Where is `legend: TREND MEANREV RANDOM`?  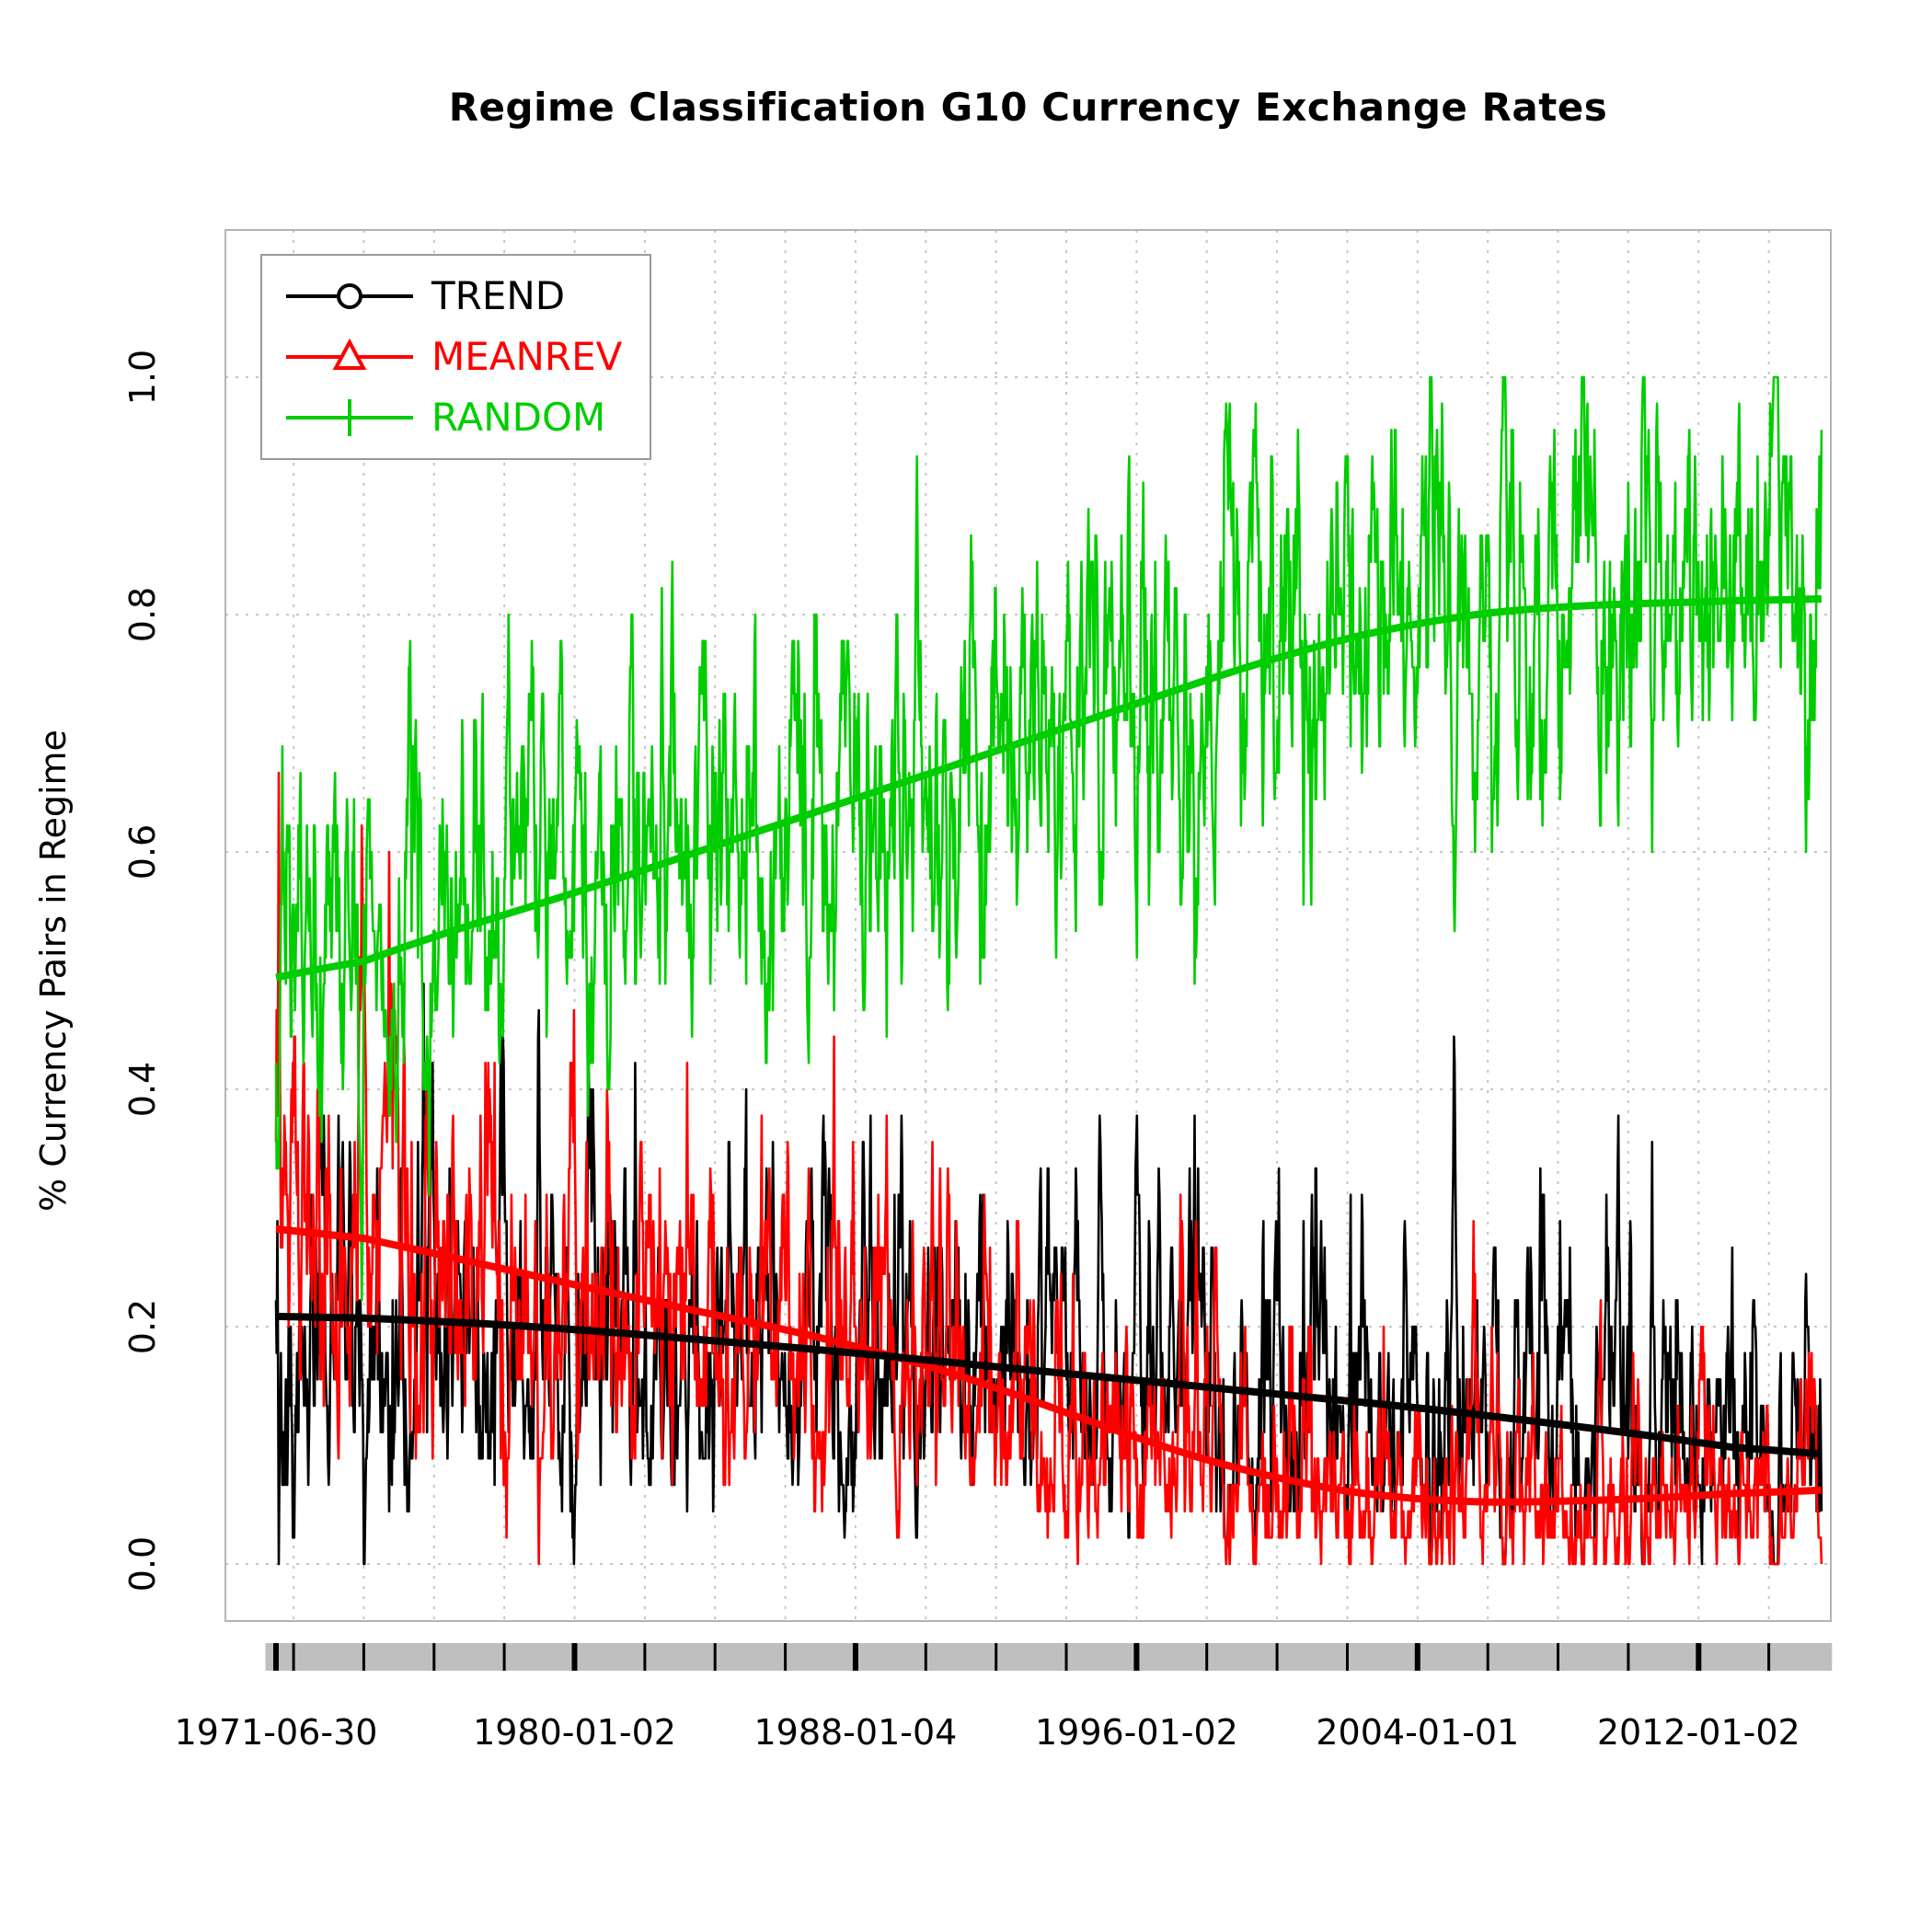 legend: TREND MEANREV RANDOM is located at coordinates (456, 357).